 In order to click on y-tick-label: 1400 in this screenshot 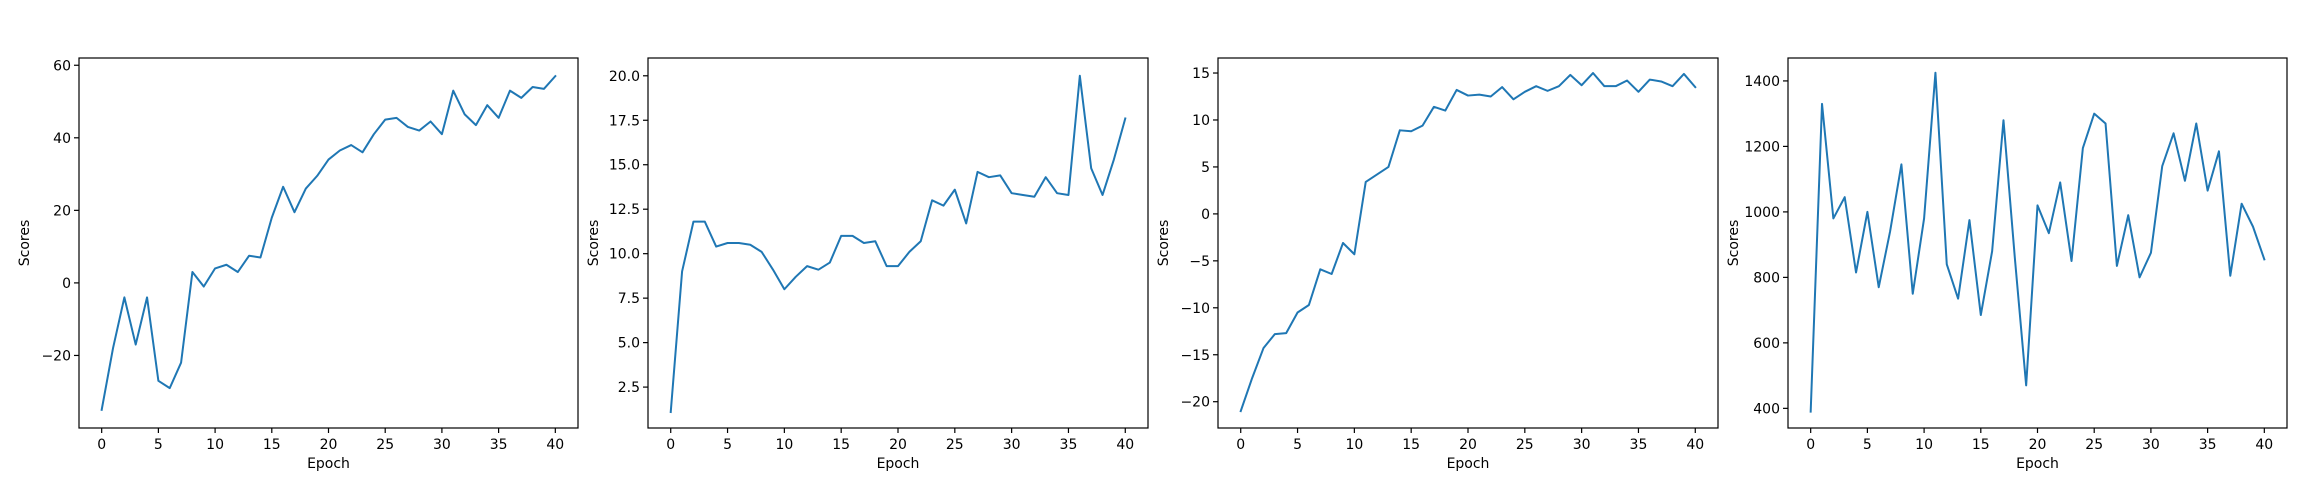, I will do `click(1762, 82)`.